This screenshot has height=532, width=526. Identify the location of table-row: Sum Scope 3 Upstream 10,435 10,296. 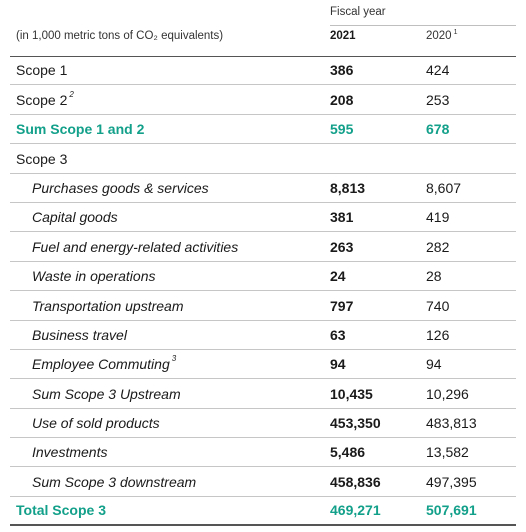
(263, 394).